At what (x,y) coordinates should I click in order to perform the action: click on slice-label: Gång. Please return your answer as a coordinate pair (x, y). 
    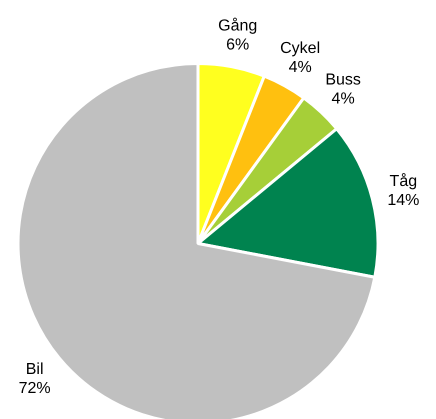
    Looking at the image, I should click on (238, 26).